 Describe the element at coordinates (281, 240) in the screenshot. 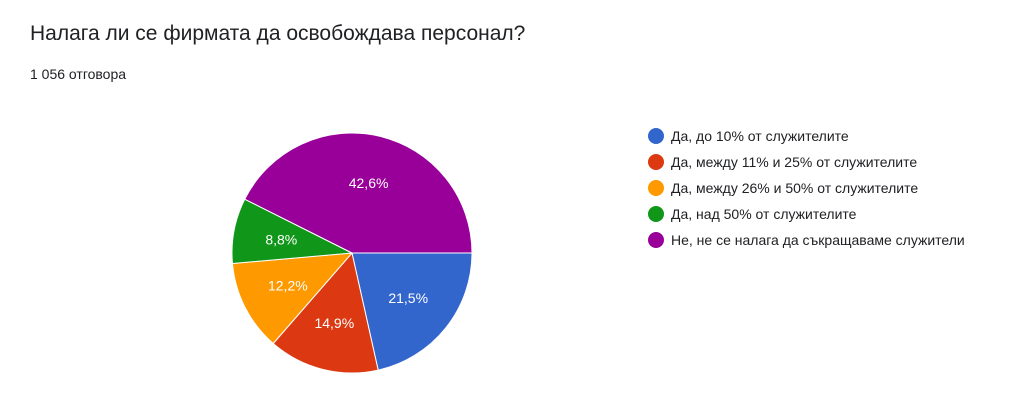

I see `pie-slice-label: 8,8%` at that location.